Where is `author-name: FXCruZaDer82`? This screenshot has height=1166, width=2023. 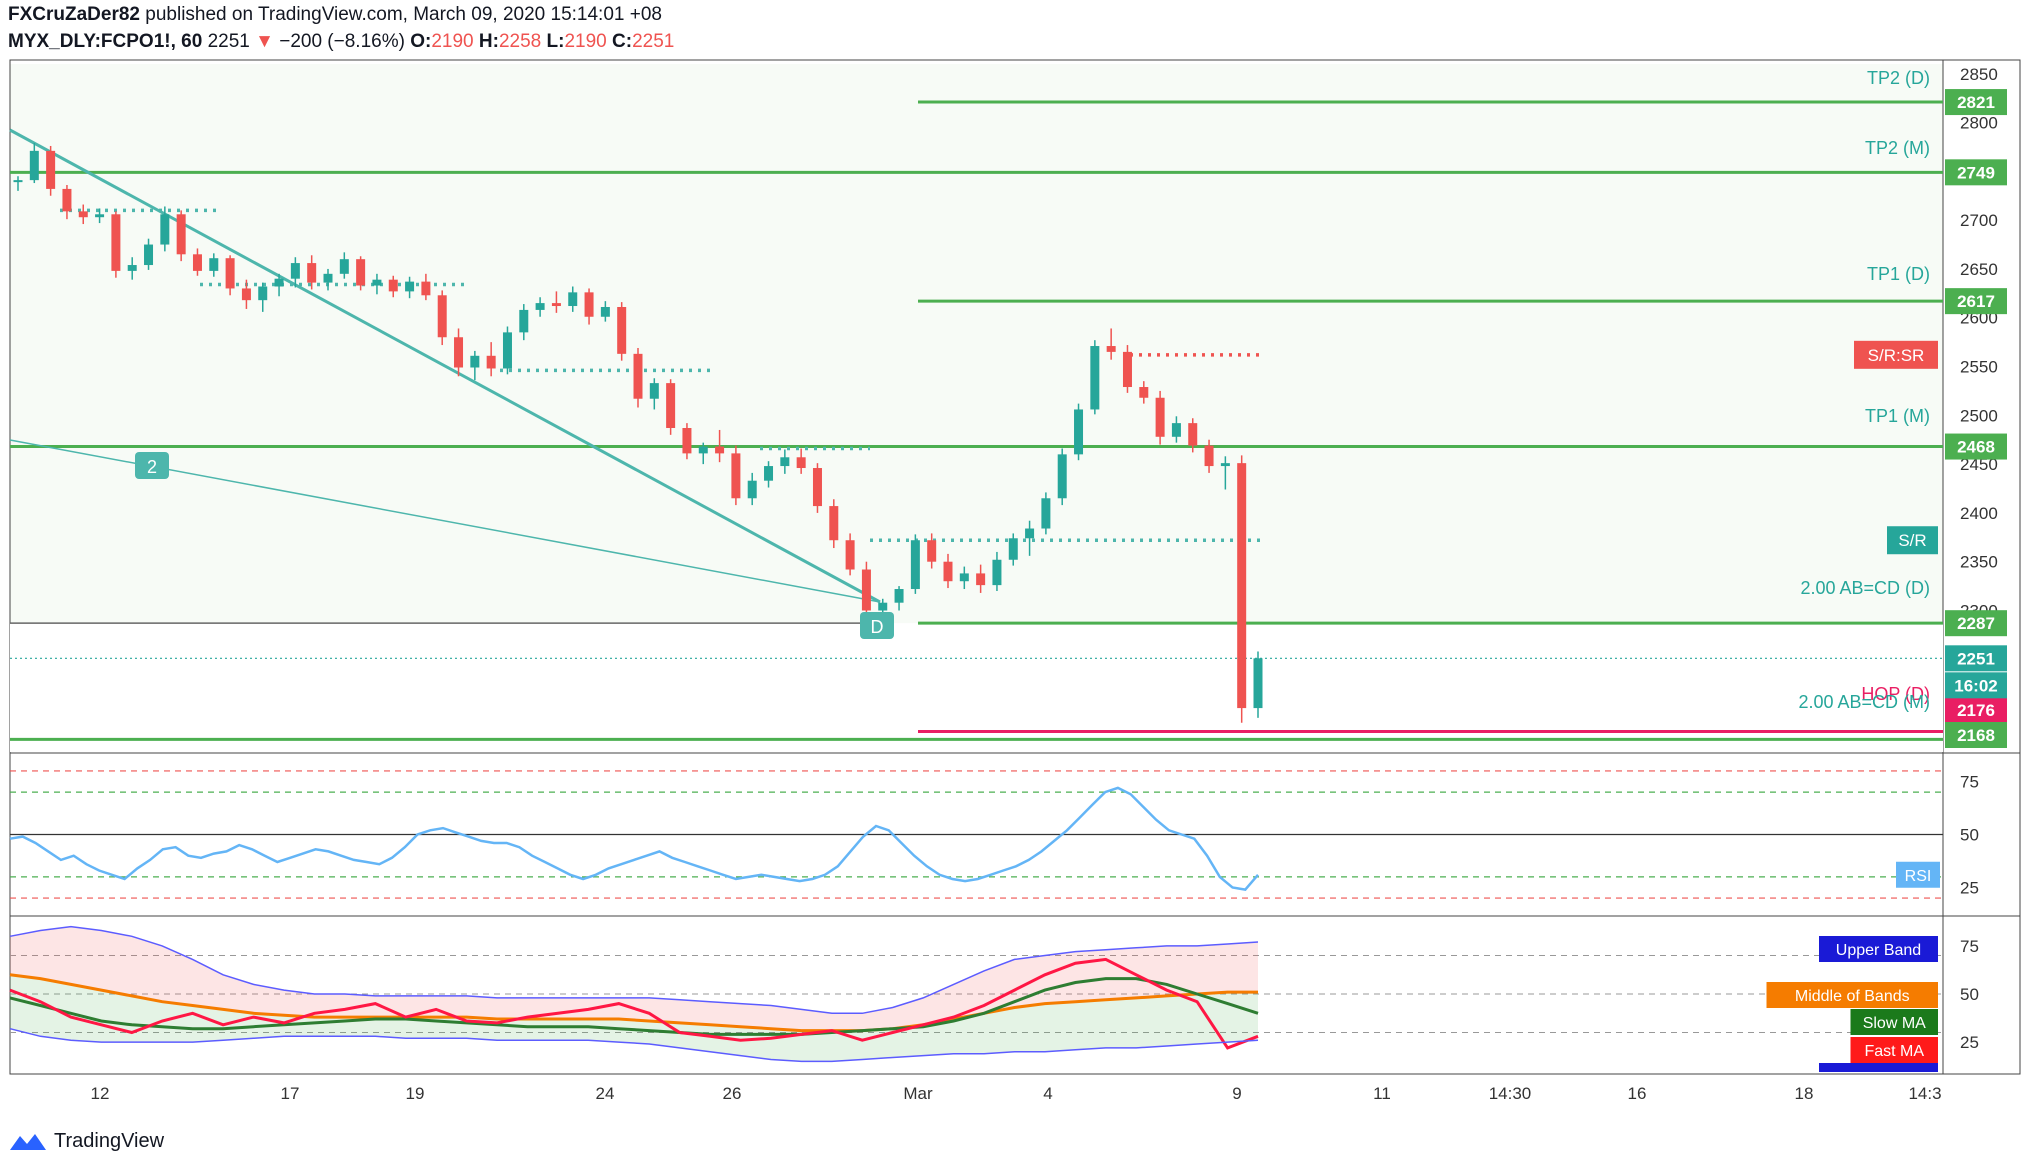
author-name: FXCruZaDer82 is located at coordinates (74, 14).